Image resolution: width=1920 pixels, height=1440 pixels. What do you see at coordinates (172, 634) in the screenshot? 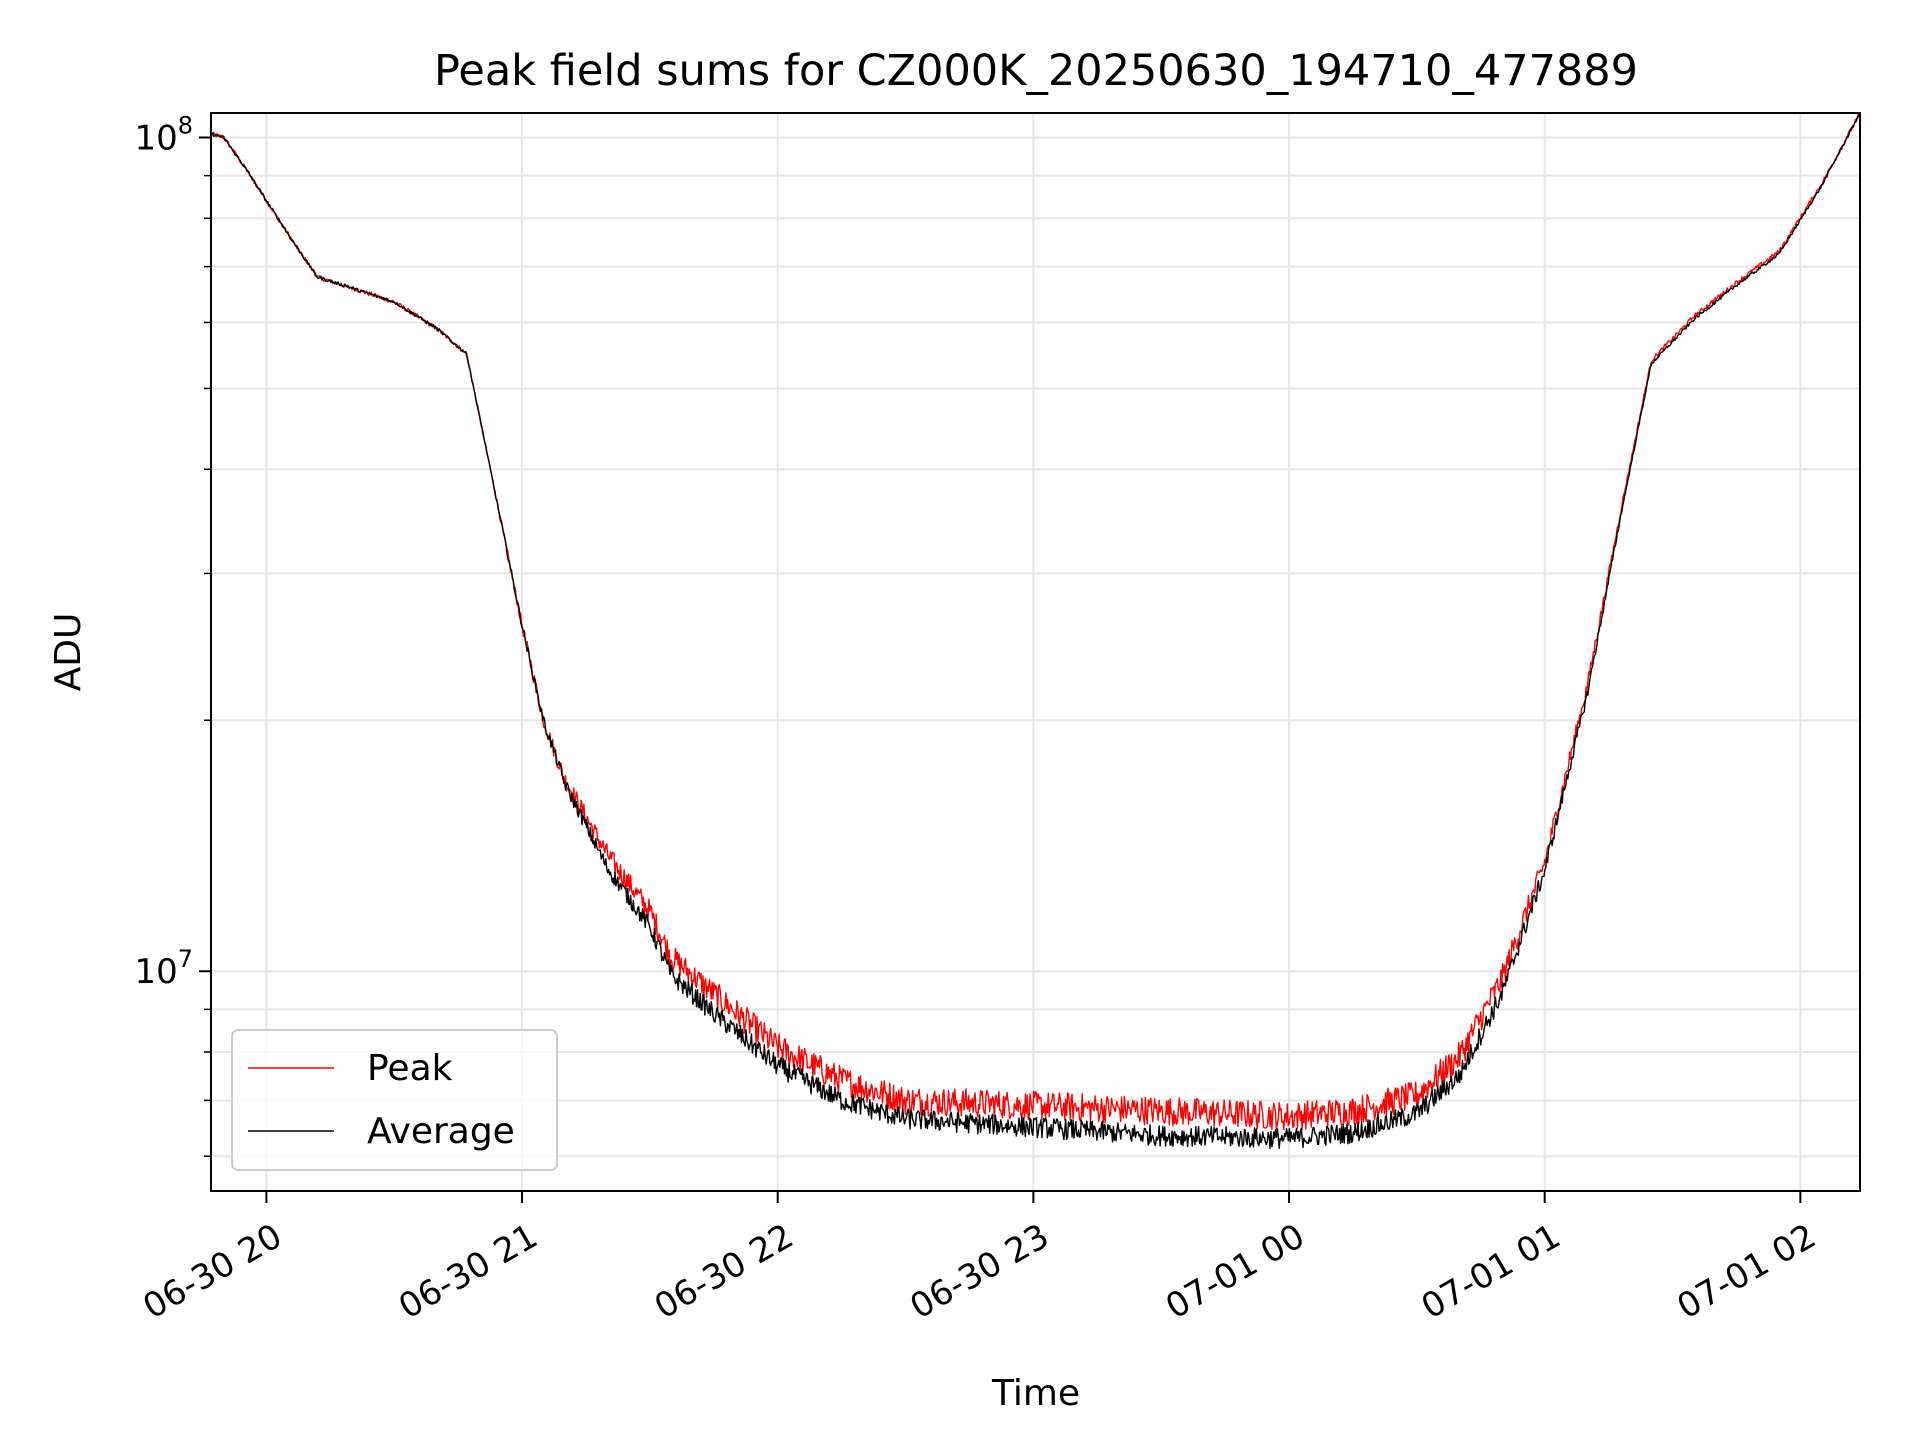
I see `y-axis-ticks: 10⁷ 10⁸` at bounding box center [172, 634].